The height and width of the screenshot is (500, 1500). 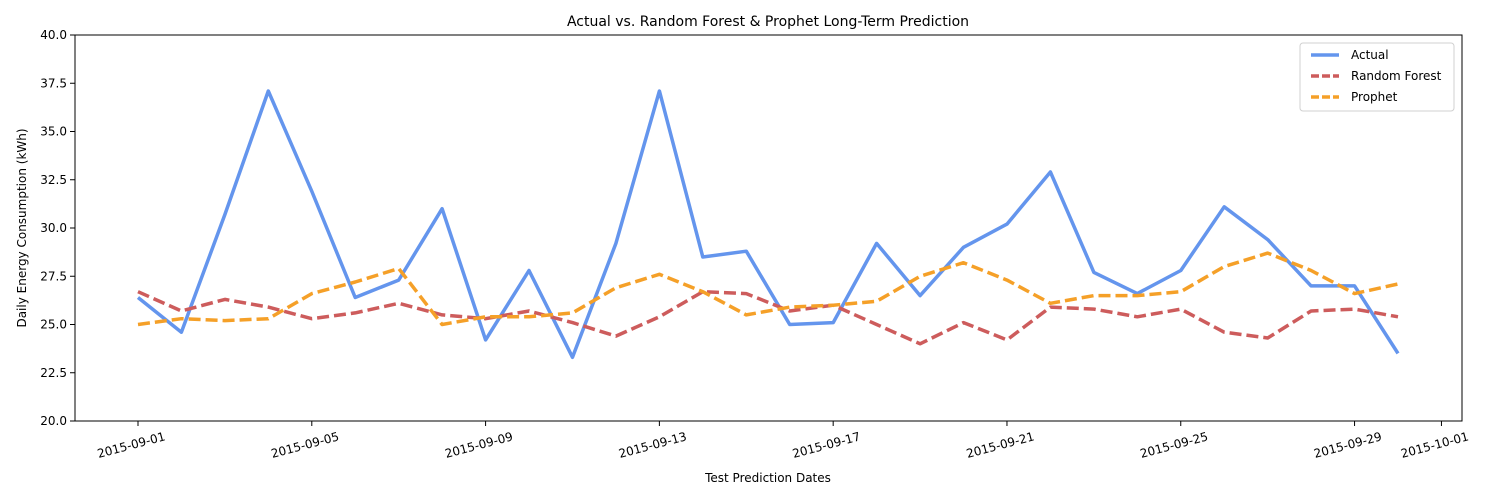 I want to click on legend-label: Prophet, so click(x=1374, y=97).